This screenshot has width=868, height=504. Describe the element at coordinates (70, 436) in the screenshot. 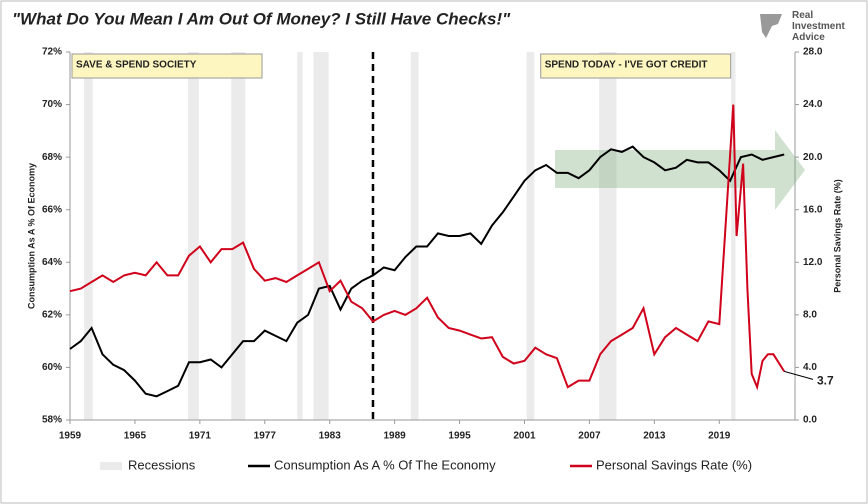

I see `x-tick-label: 1959` at that location.